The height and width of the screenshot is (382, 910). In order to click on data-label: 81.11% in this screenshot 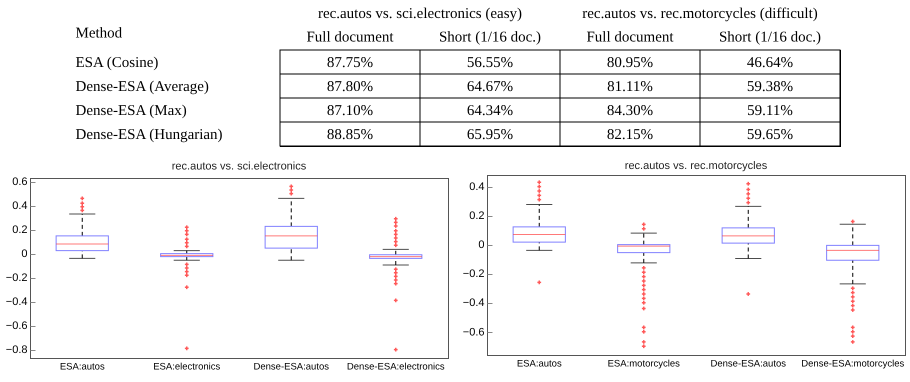, I will do `click(630, 87)`.